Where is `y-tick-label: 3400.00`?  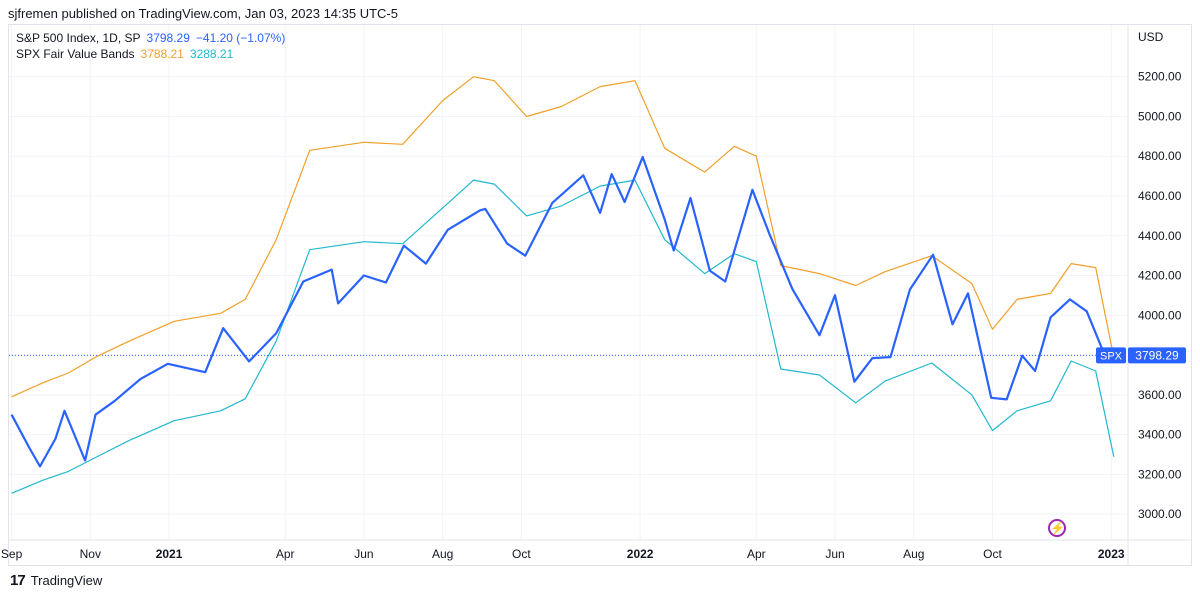
y-tick-label: 3400.00 is located at coordinates (1160, 435).